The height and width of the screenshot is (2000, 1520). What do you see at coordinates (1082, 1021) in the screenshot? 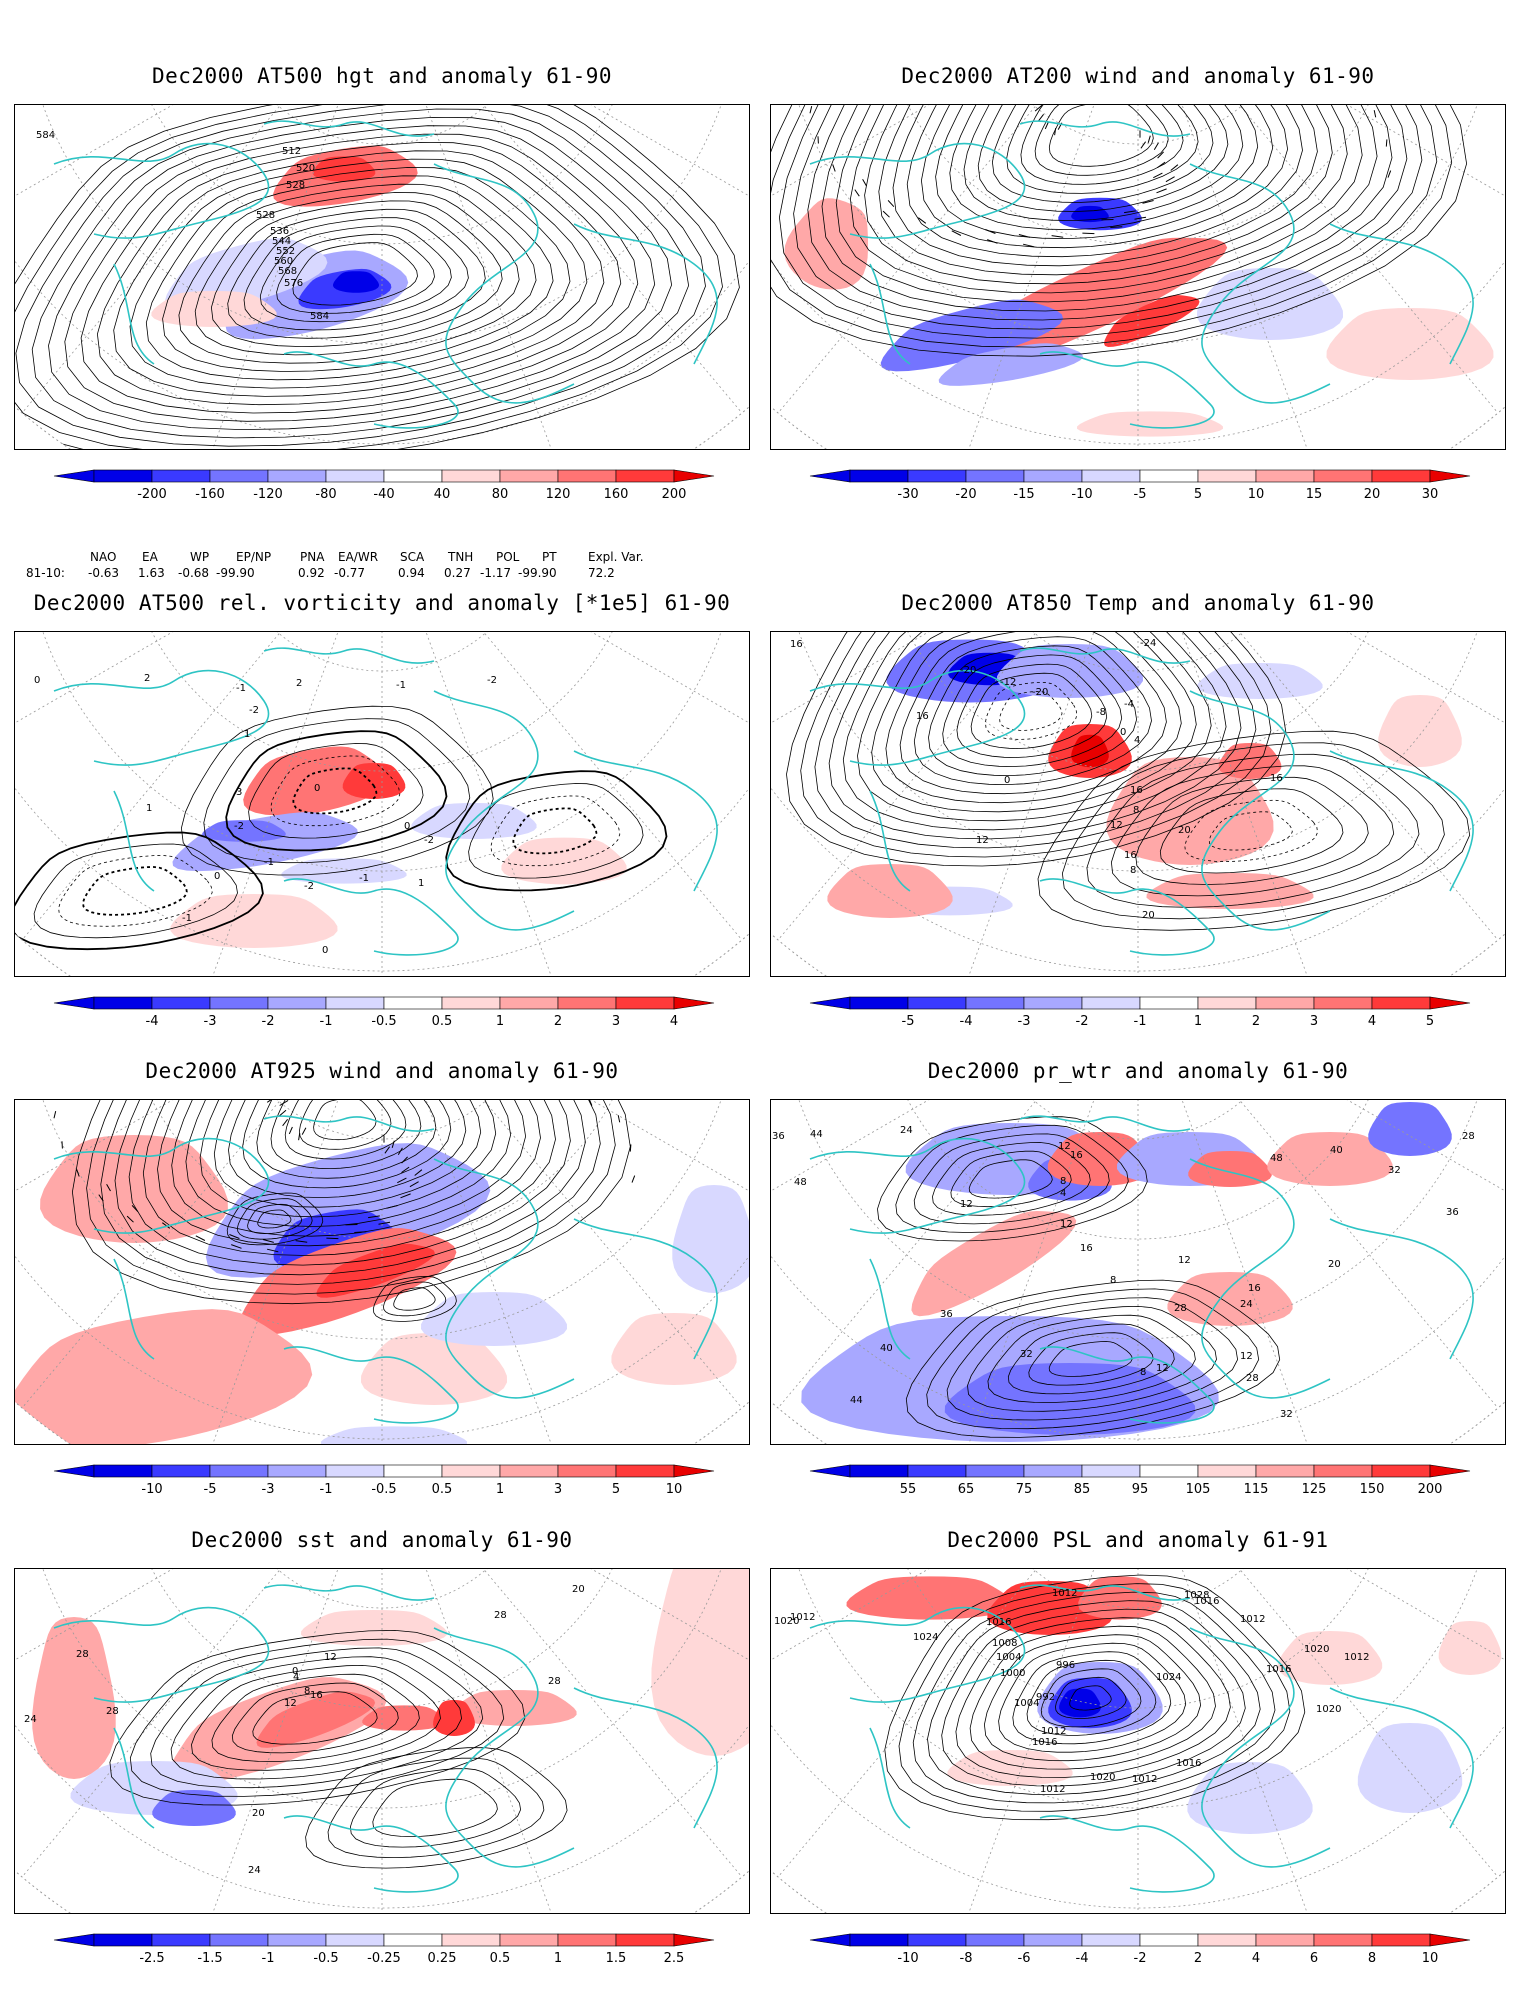
I see `colorbar-tick-label: -2` at bounding box center [1082, 1021].